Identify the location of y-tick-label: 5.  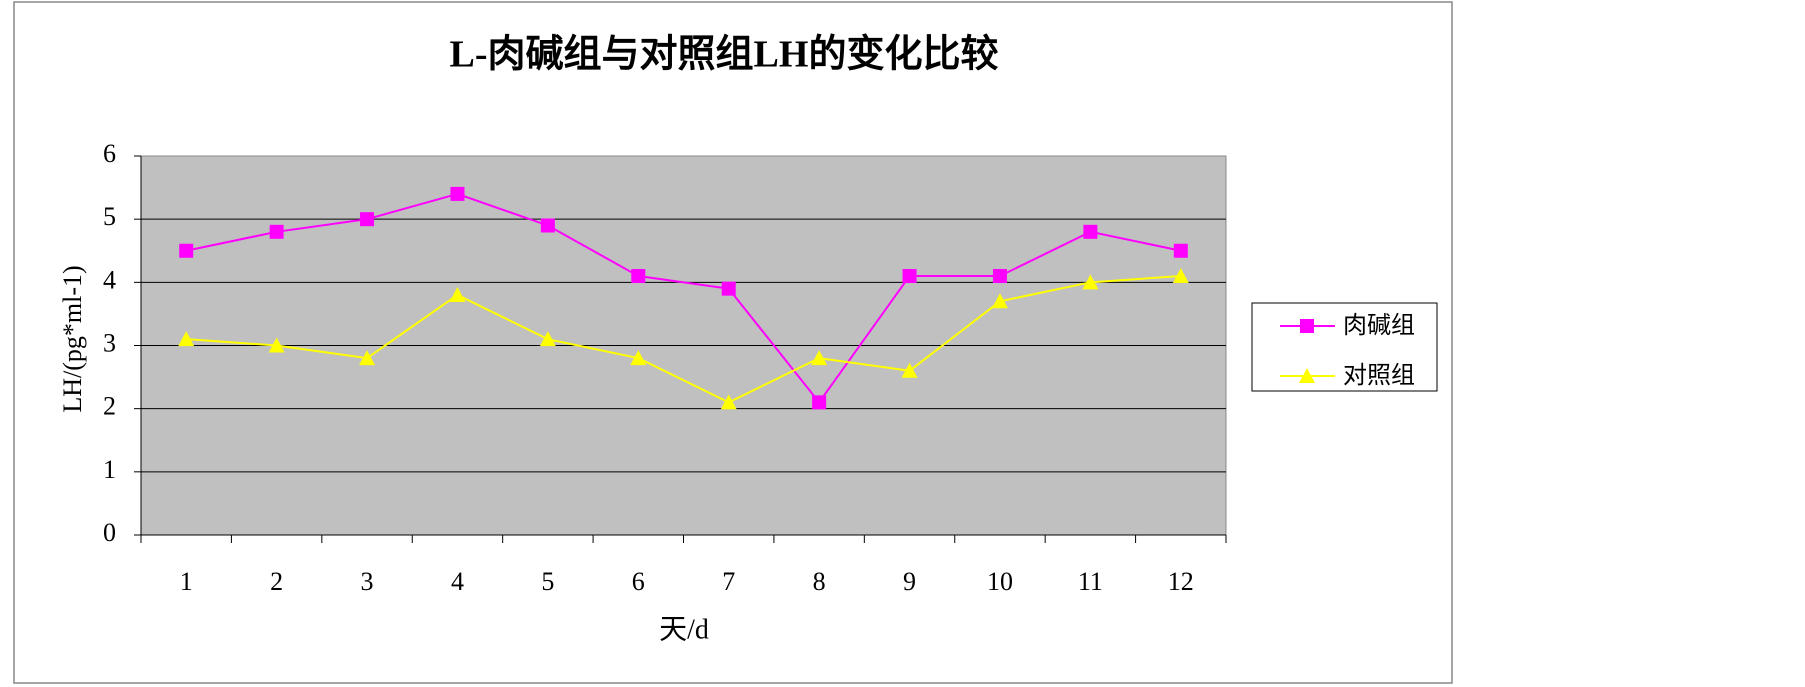
(109, 216).